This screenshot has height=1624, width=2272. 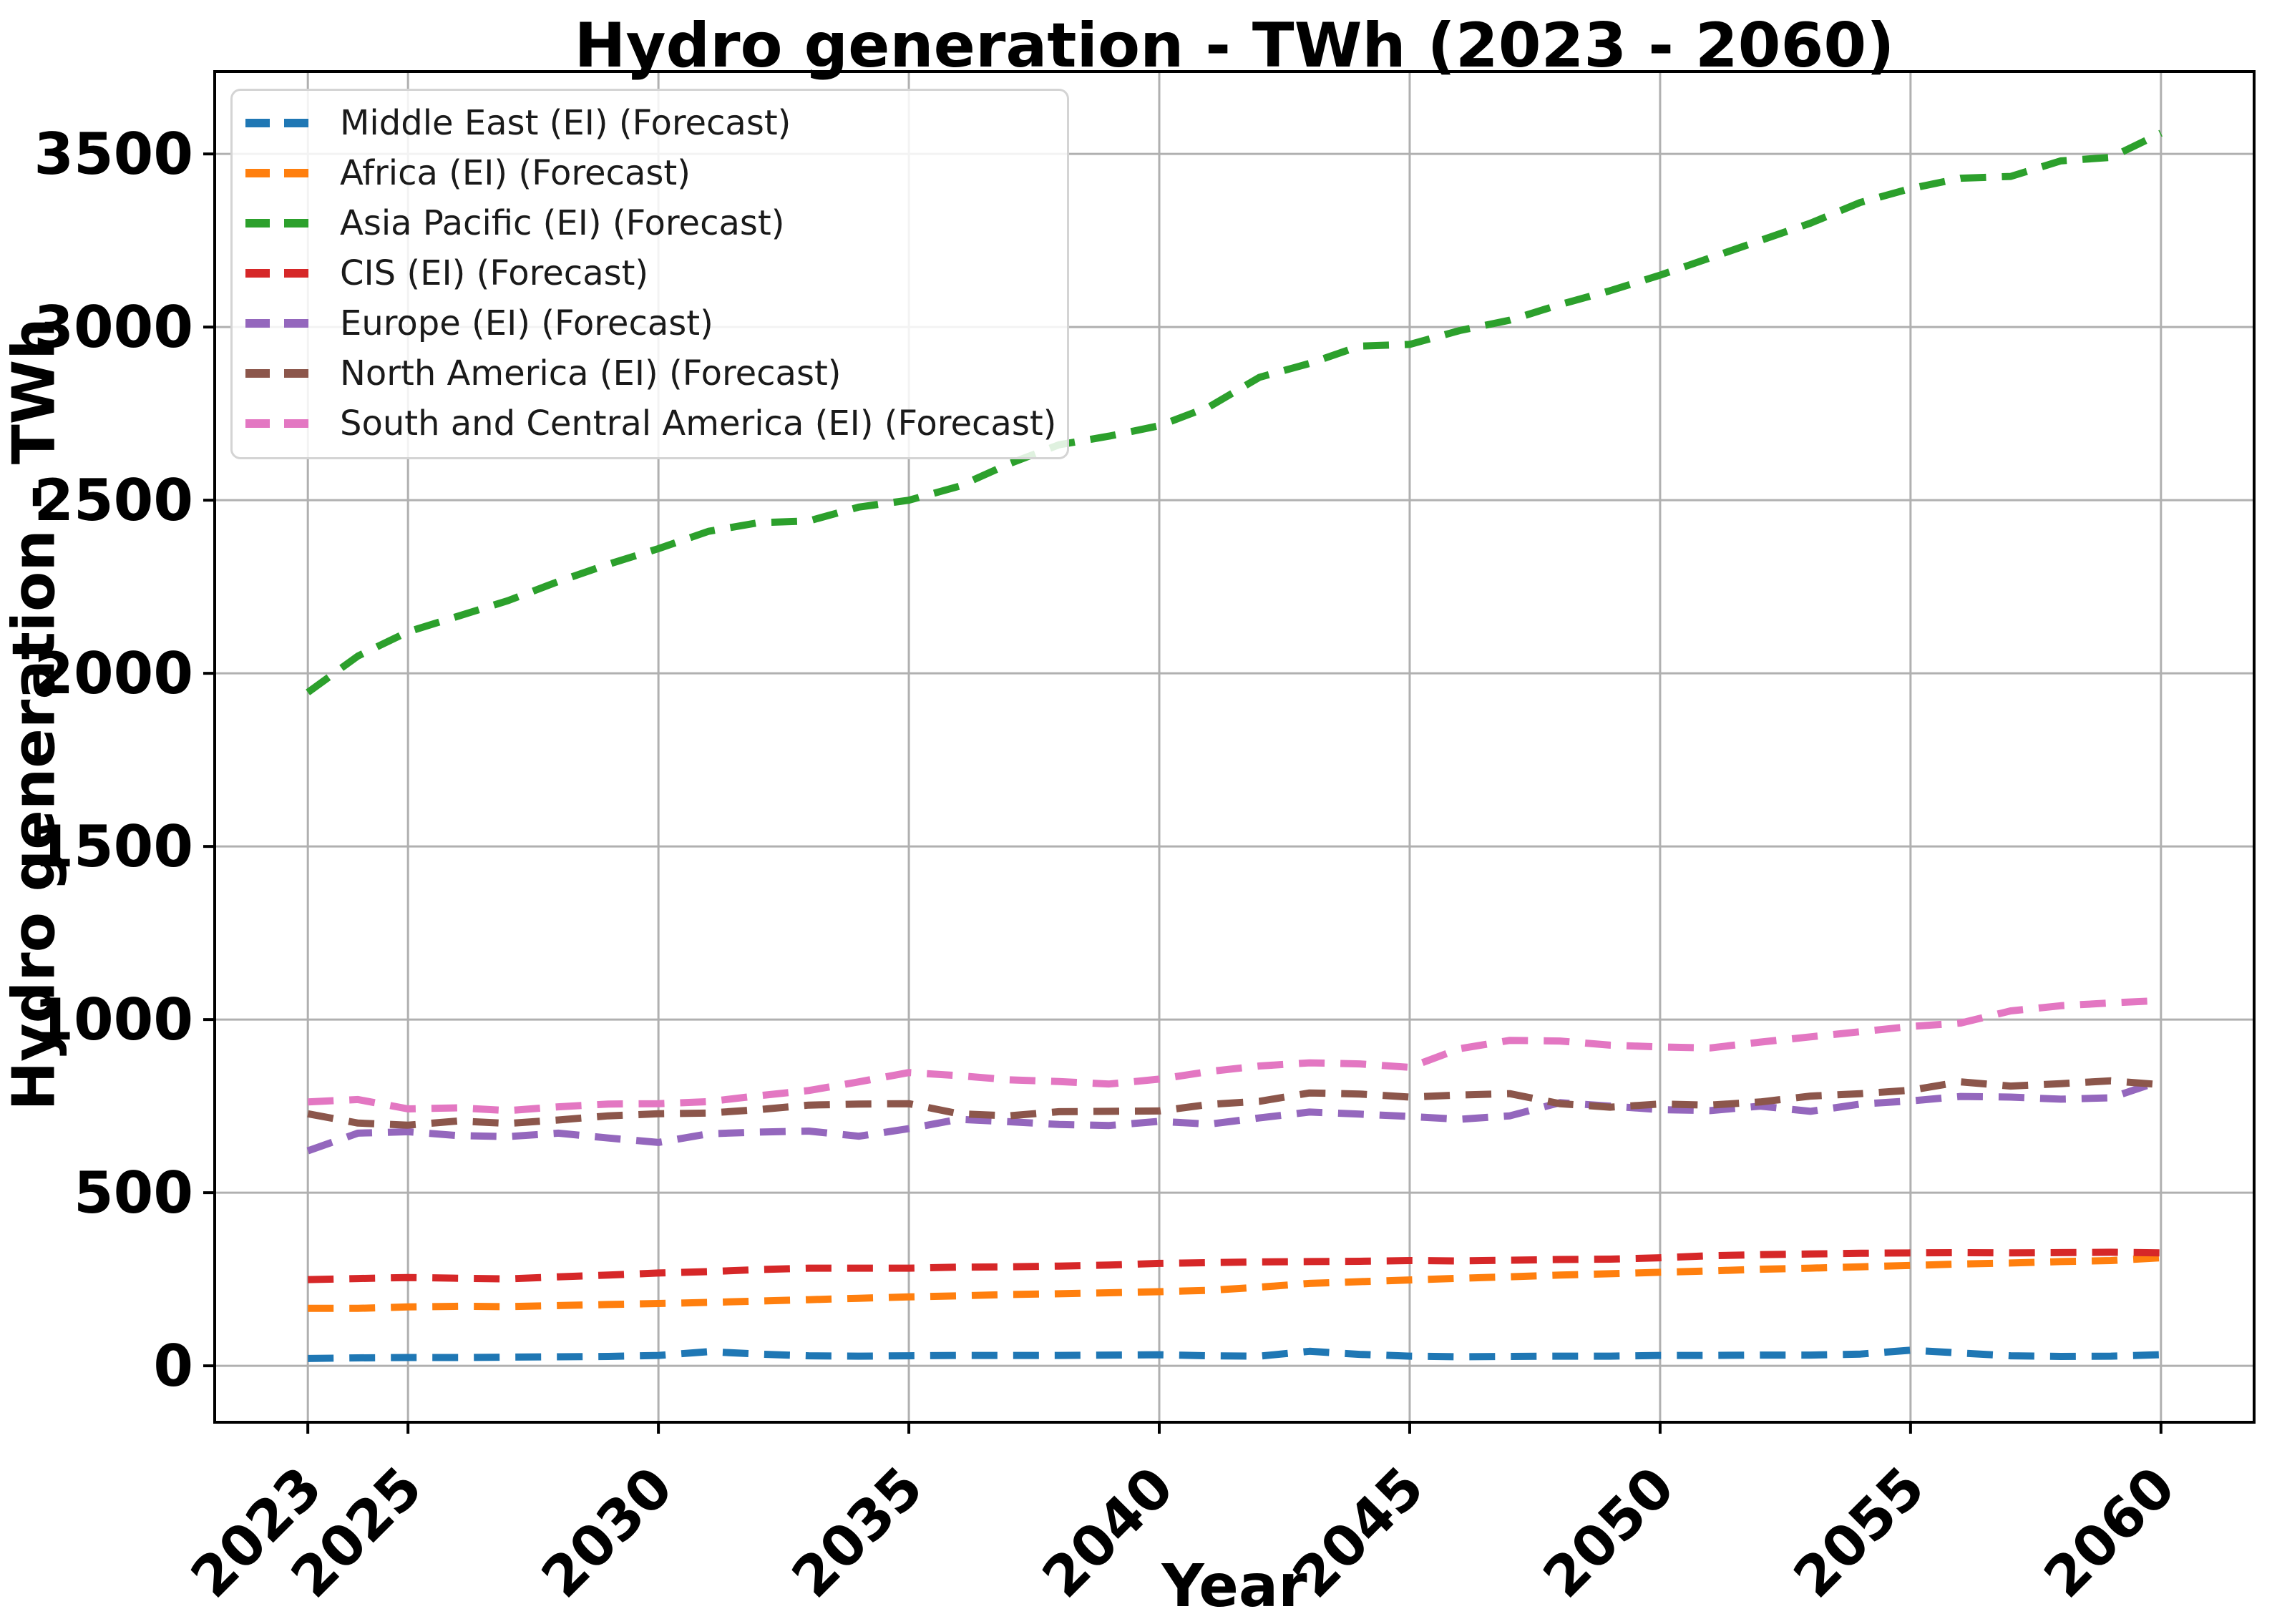 I want to click on y-tick-label: 3500, so click(x=113, y=154).